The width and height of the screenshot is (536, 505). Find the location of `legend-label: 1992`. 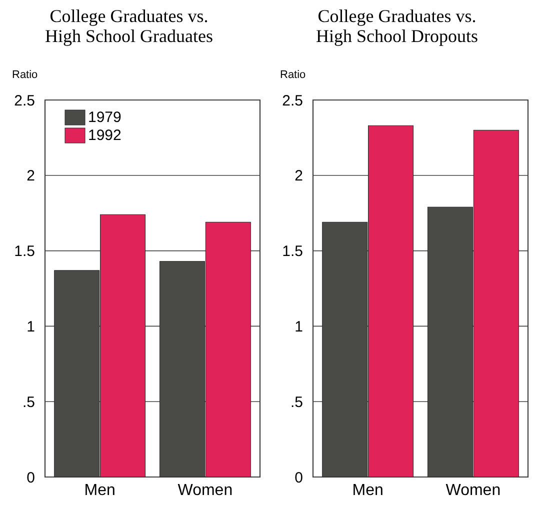

legend-label: 1992 is located at coordinates (105, 135).